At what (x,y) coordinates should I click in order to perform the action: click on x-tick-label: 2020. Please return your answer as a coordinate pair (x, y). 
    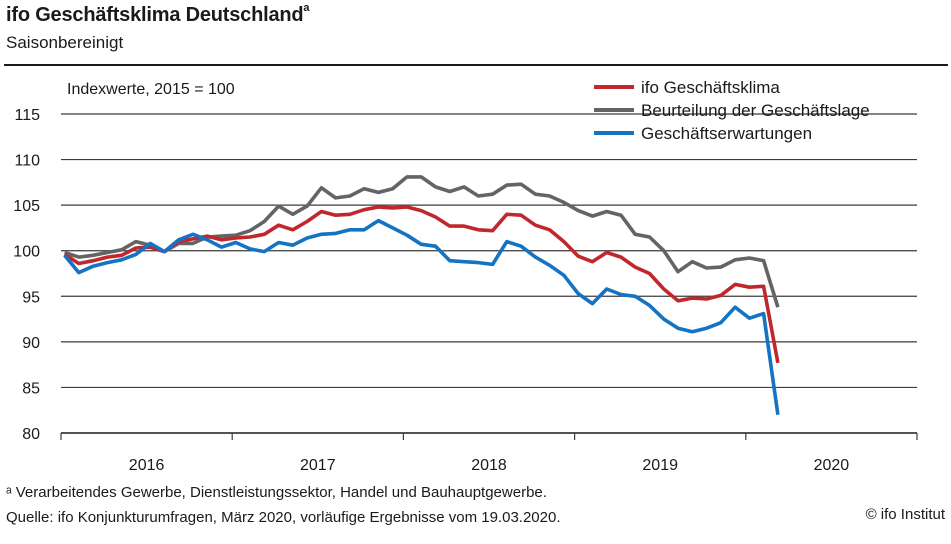
    Looking at the image, I should click on (832, 465).